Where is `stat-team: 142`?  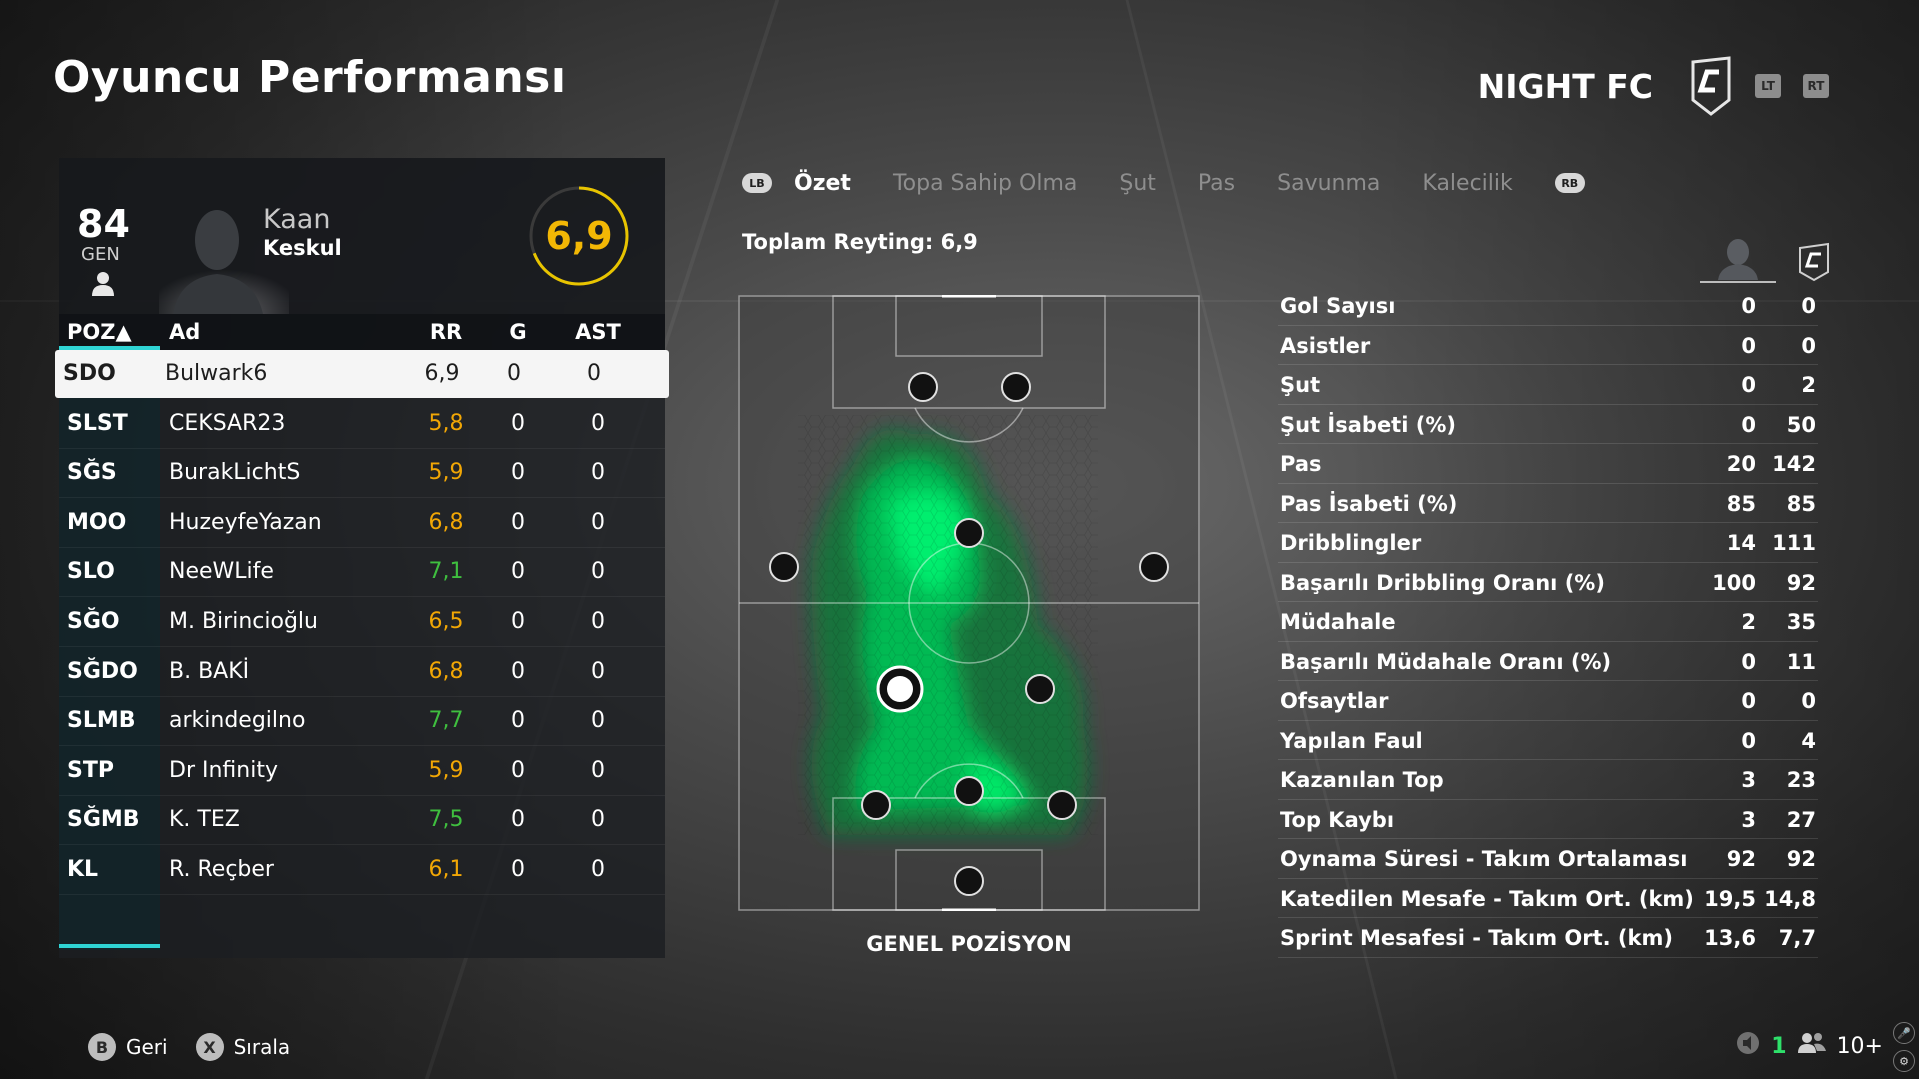
stat-team: 142 is located at coordinates (1794, 464).